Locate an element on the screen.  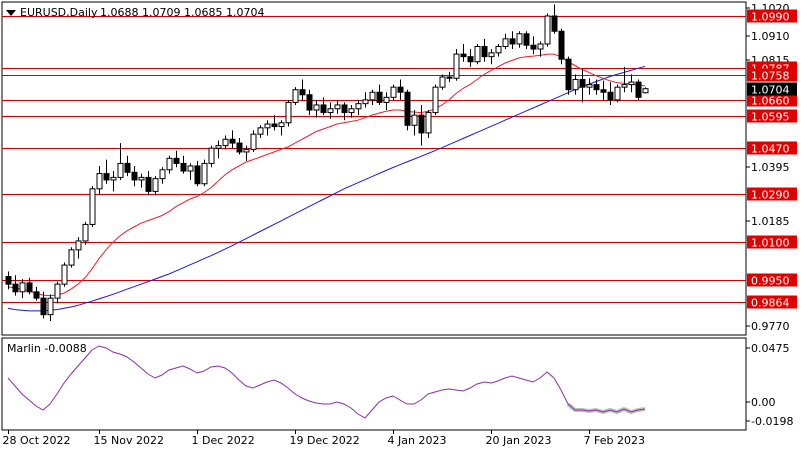
time-tick-label: 7 Feb 2023 is located at coordinates (614, 440).